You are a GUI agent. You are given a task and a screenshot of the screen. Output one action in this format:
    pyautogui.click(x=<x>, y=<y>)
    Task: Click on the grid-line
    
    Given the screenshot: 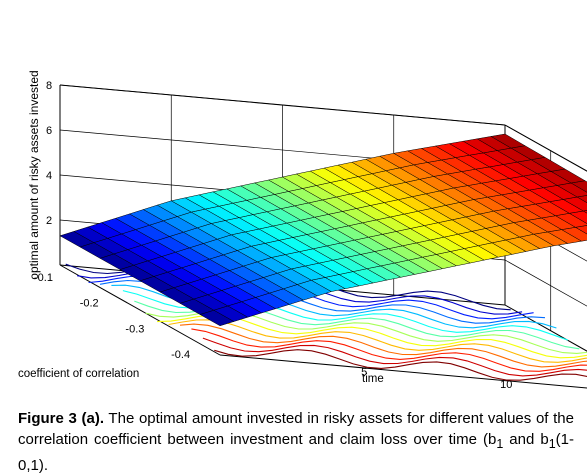 What is the action you would take?
    pyautogui.click(x=546, y=305)
    